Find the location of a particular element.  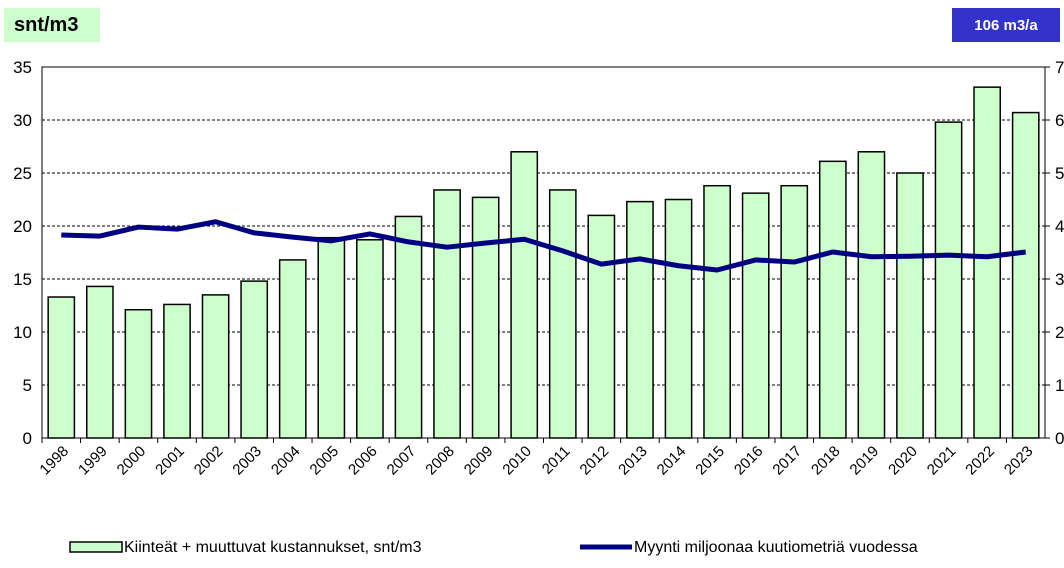

x-tick-label: 2001 is located at coordinates (170, 461).